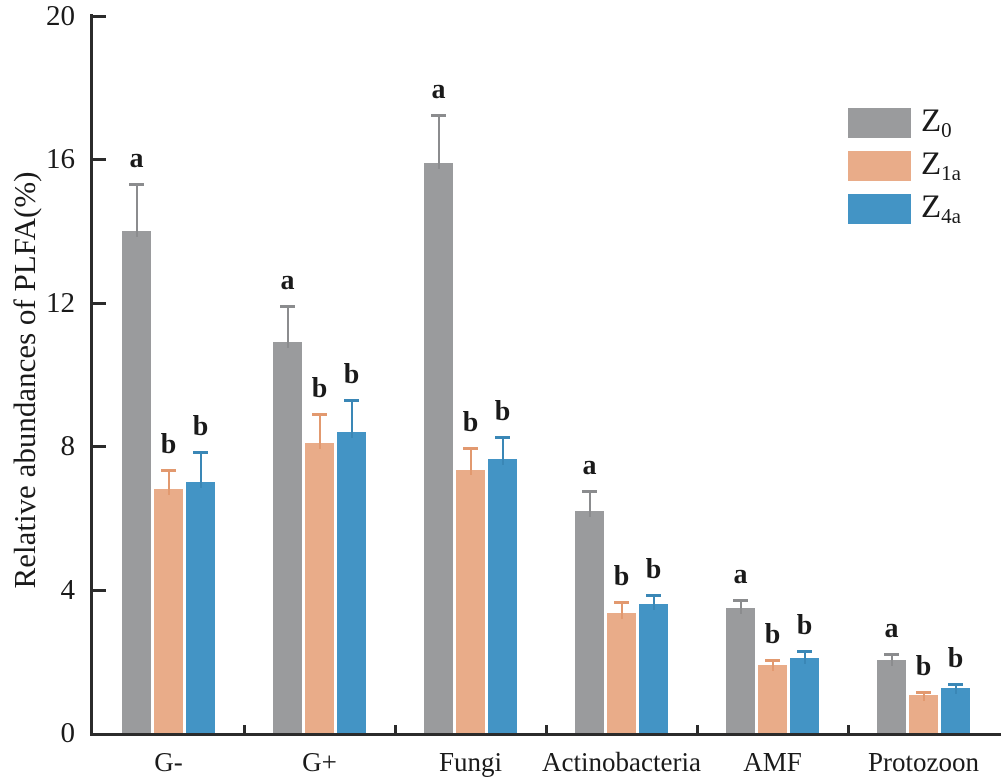  I want to click on bar-Z0-AMF, so click(740, 670).